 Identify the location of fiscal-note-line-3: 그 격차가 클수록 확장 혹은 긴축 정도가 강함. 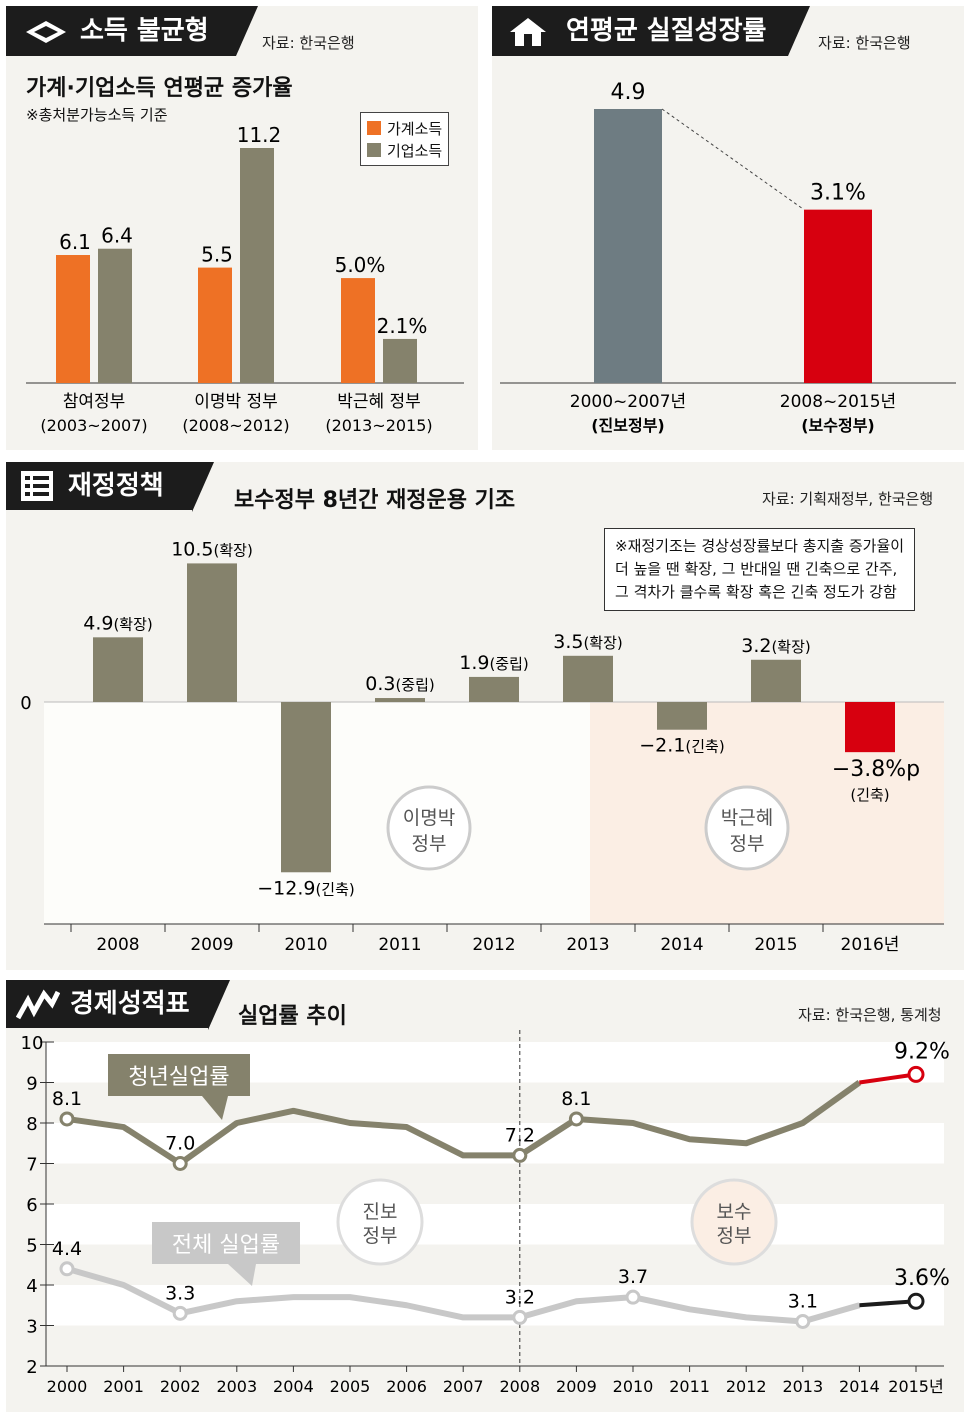
(756, 592).